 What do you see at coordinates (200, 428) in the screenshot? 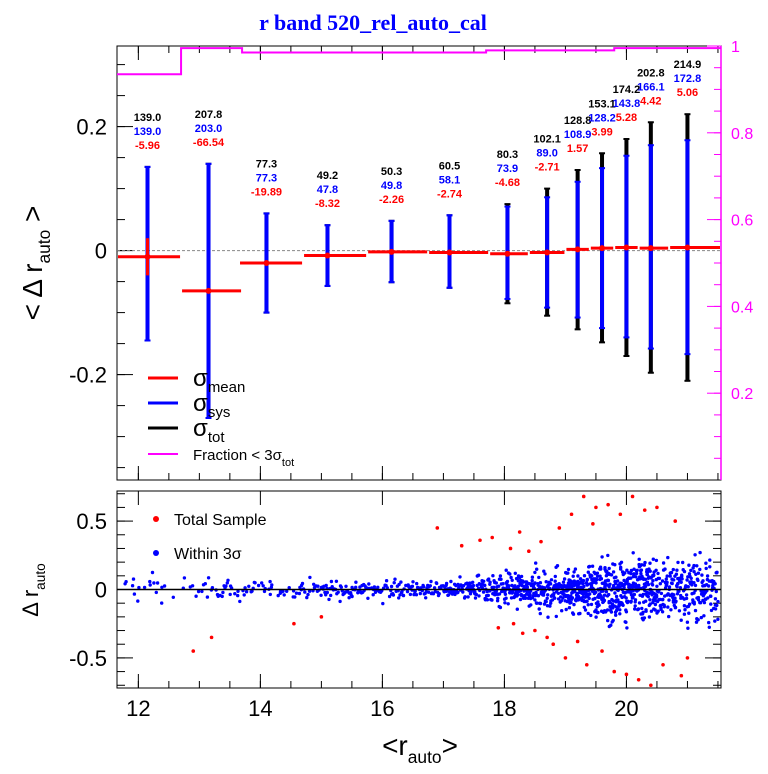
I see `legend-label-main: σ` at bounding box center [200, 428].